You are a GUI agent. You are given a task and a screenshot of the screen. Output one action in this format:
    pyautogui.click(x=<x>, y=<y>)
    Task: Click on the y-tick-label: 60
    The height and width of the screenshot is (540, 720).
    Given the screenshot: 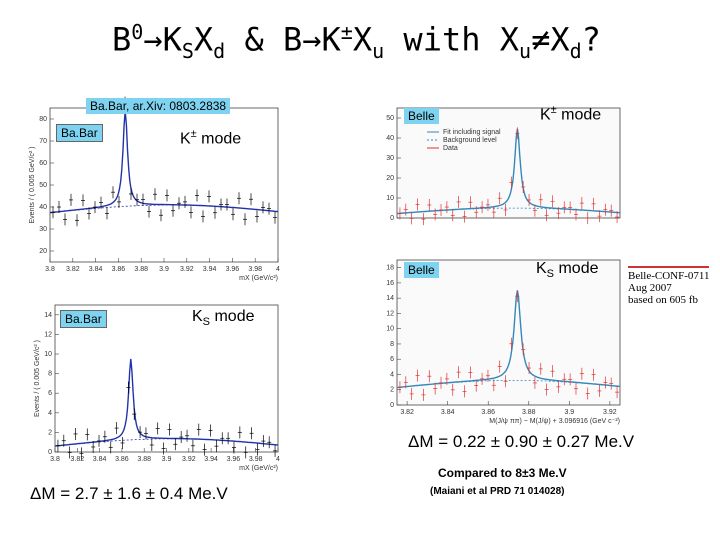 What is the action you would take?
    pyautogui.click(x=43, y=163)
    